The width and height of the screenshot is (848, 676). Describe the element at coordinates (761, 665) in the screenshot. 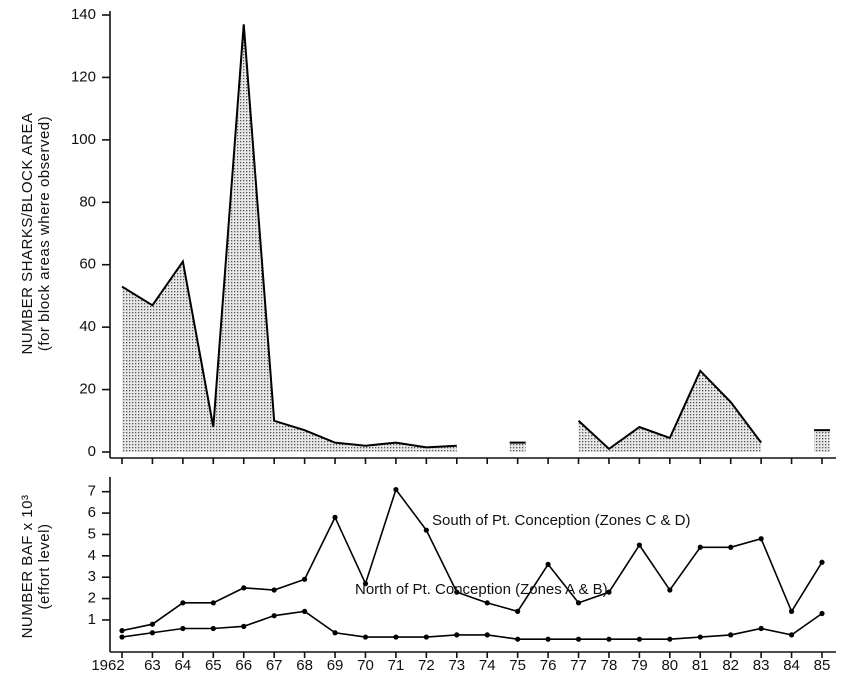

I see `x-tick-label: 83` at that location.